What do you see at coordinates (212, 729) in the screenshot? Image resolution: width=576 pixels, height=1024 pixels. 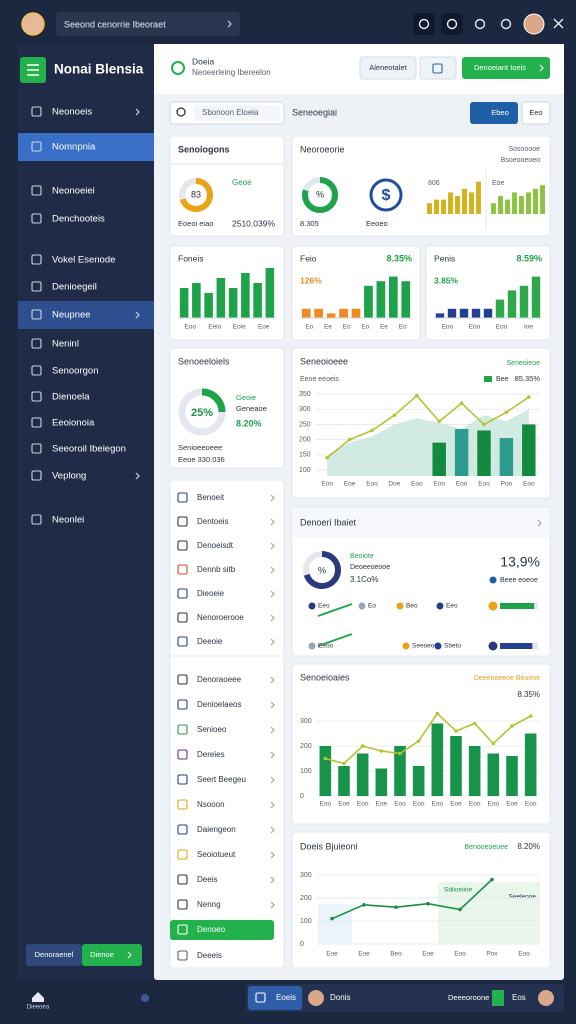 I see `list-item: Senioeo` at bounding box center [212, 729].